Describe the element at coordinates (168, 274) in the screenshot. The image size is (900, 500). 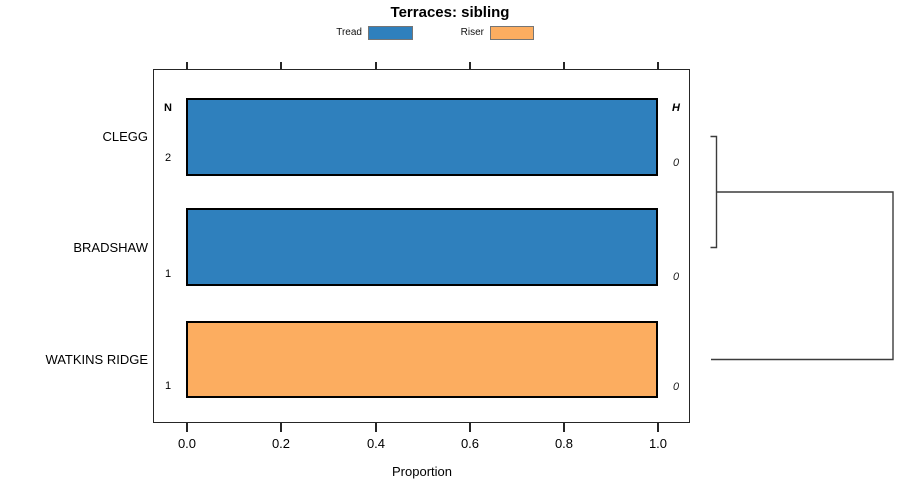
I see `n-value-bradshaw: 1` at that location.